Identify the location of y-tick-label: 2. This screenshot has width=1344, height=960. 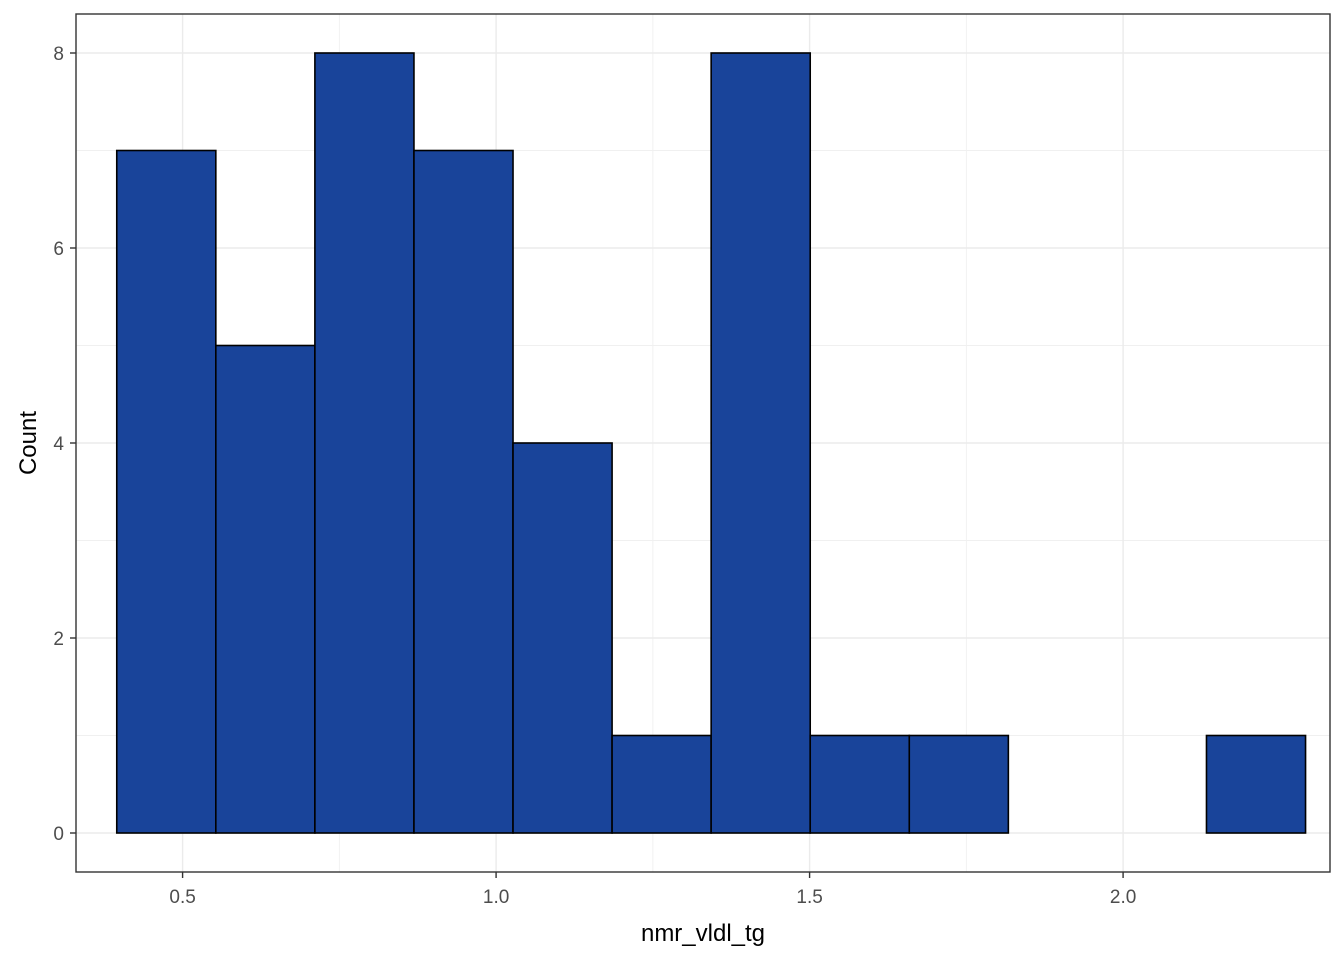
(58, 639).